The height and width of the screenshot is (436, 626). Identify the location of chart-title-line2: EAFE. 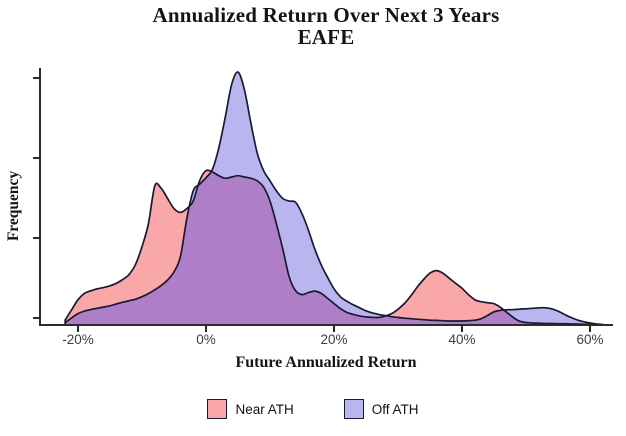
(326, 36).